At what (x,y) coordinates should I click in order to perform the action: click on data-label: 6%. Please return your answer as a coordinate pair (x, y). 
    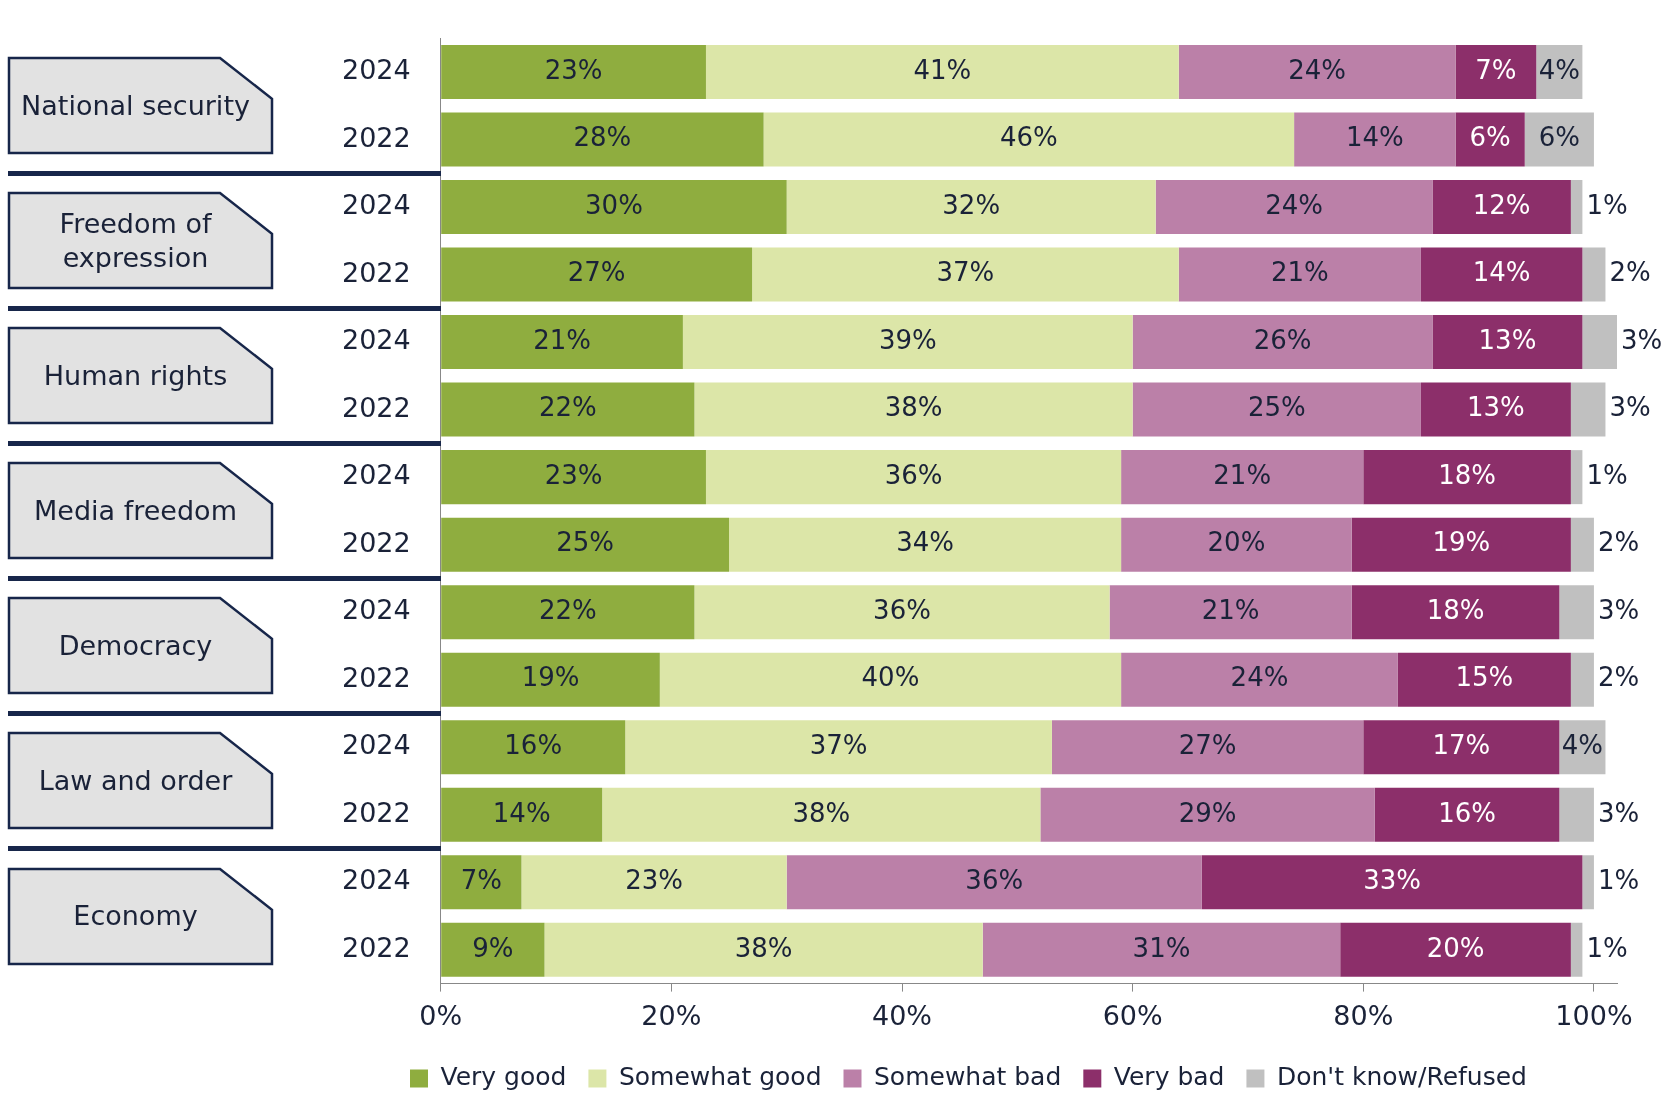
    Looking at the image, I should click on (1490, 137).